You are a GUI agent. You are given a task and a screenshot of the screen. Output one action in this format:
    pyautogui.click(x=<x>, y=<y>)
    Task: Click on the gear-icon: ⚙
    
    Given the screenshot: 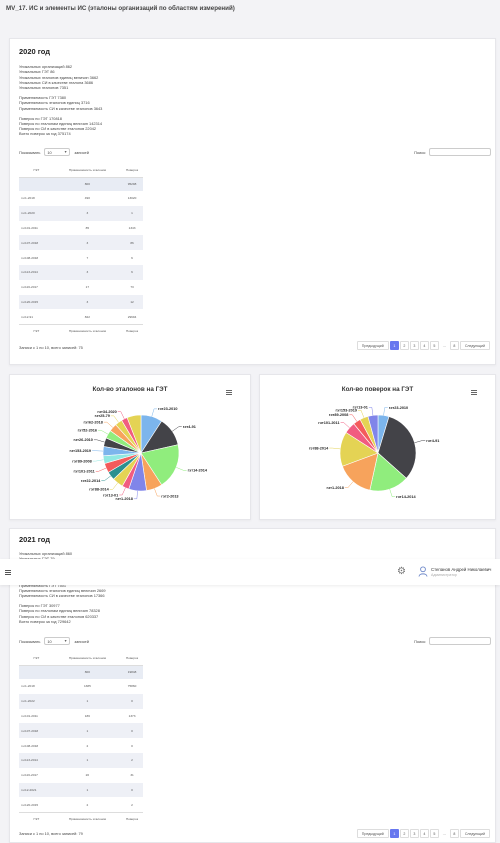 What is the action you would take?
    pyautogui.click(x=401, y=571)
    